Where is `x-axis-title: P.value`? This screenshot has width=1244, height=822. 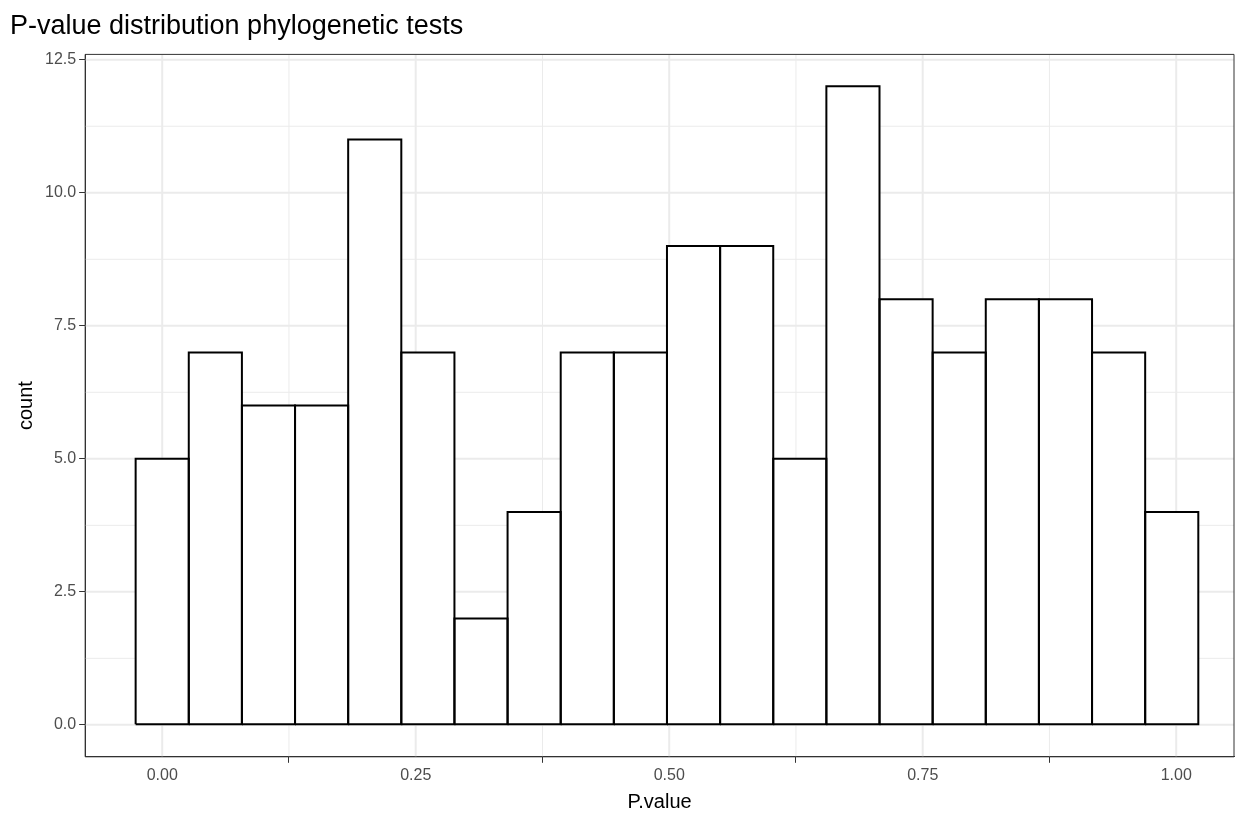 x-axis-title: P.value is located at coordinates (659, 800).